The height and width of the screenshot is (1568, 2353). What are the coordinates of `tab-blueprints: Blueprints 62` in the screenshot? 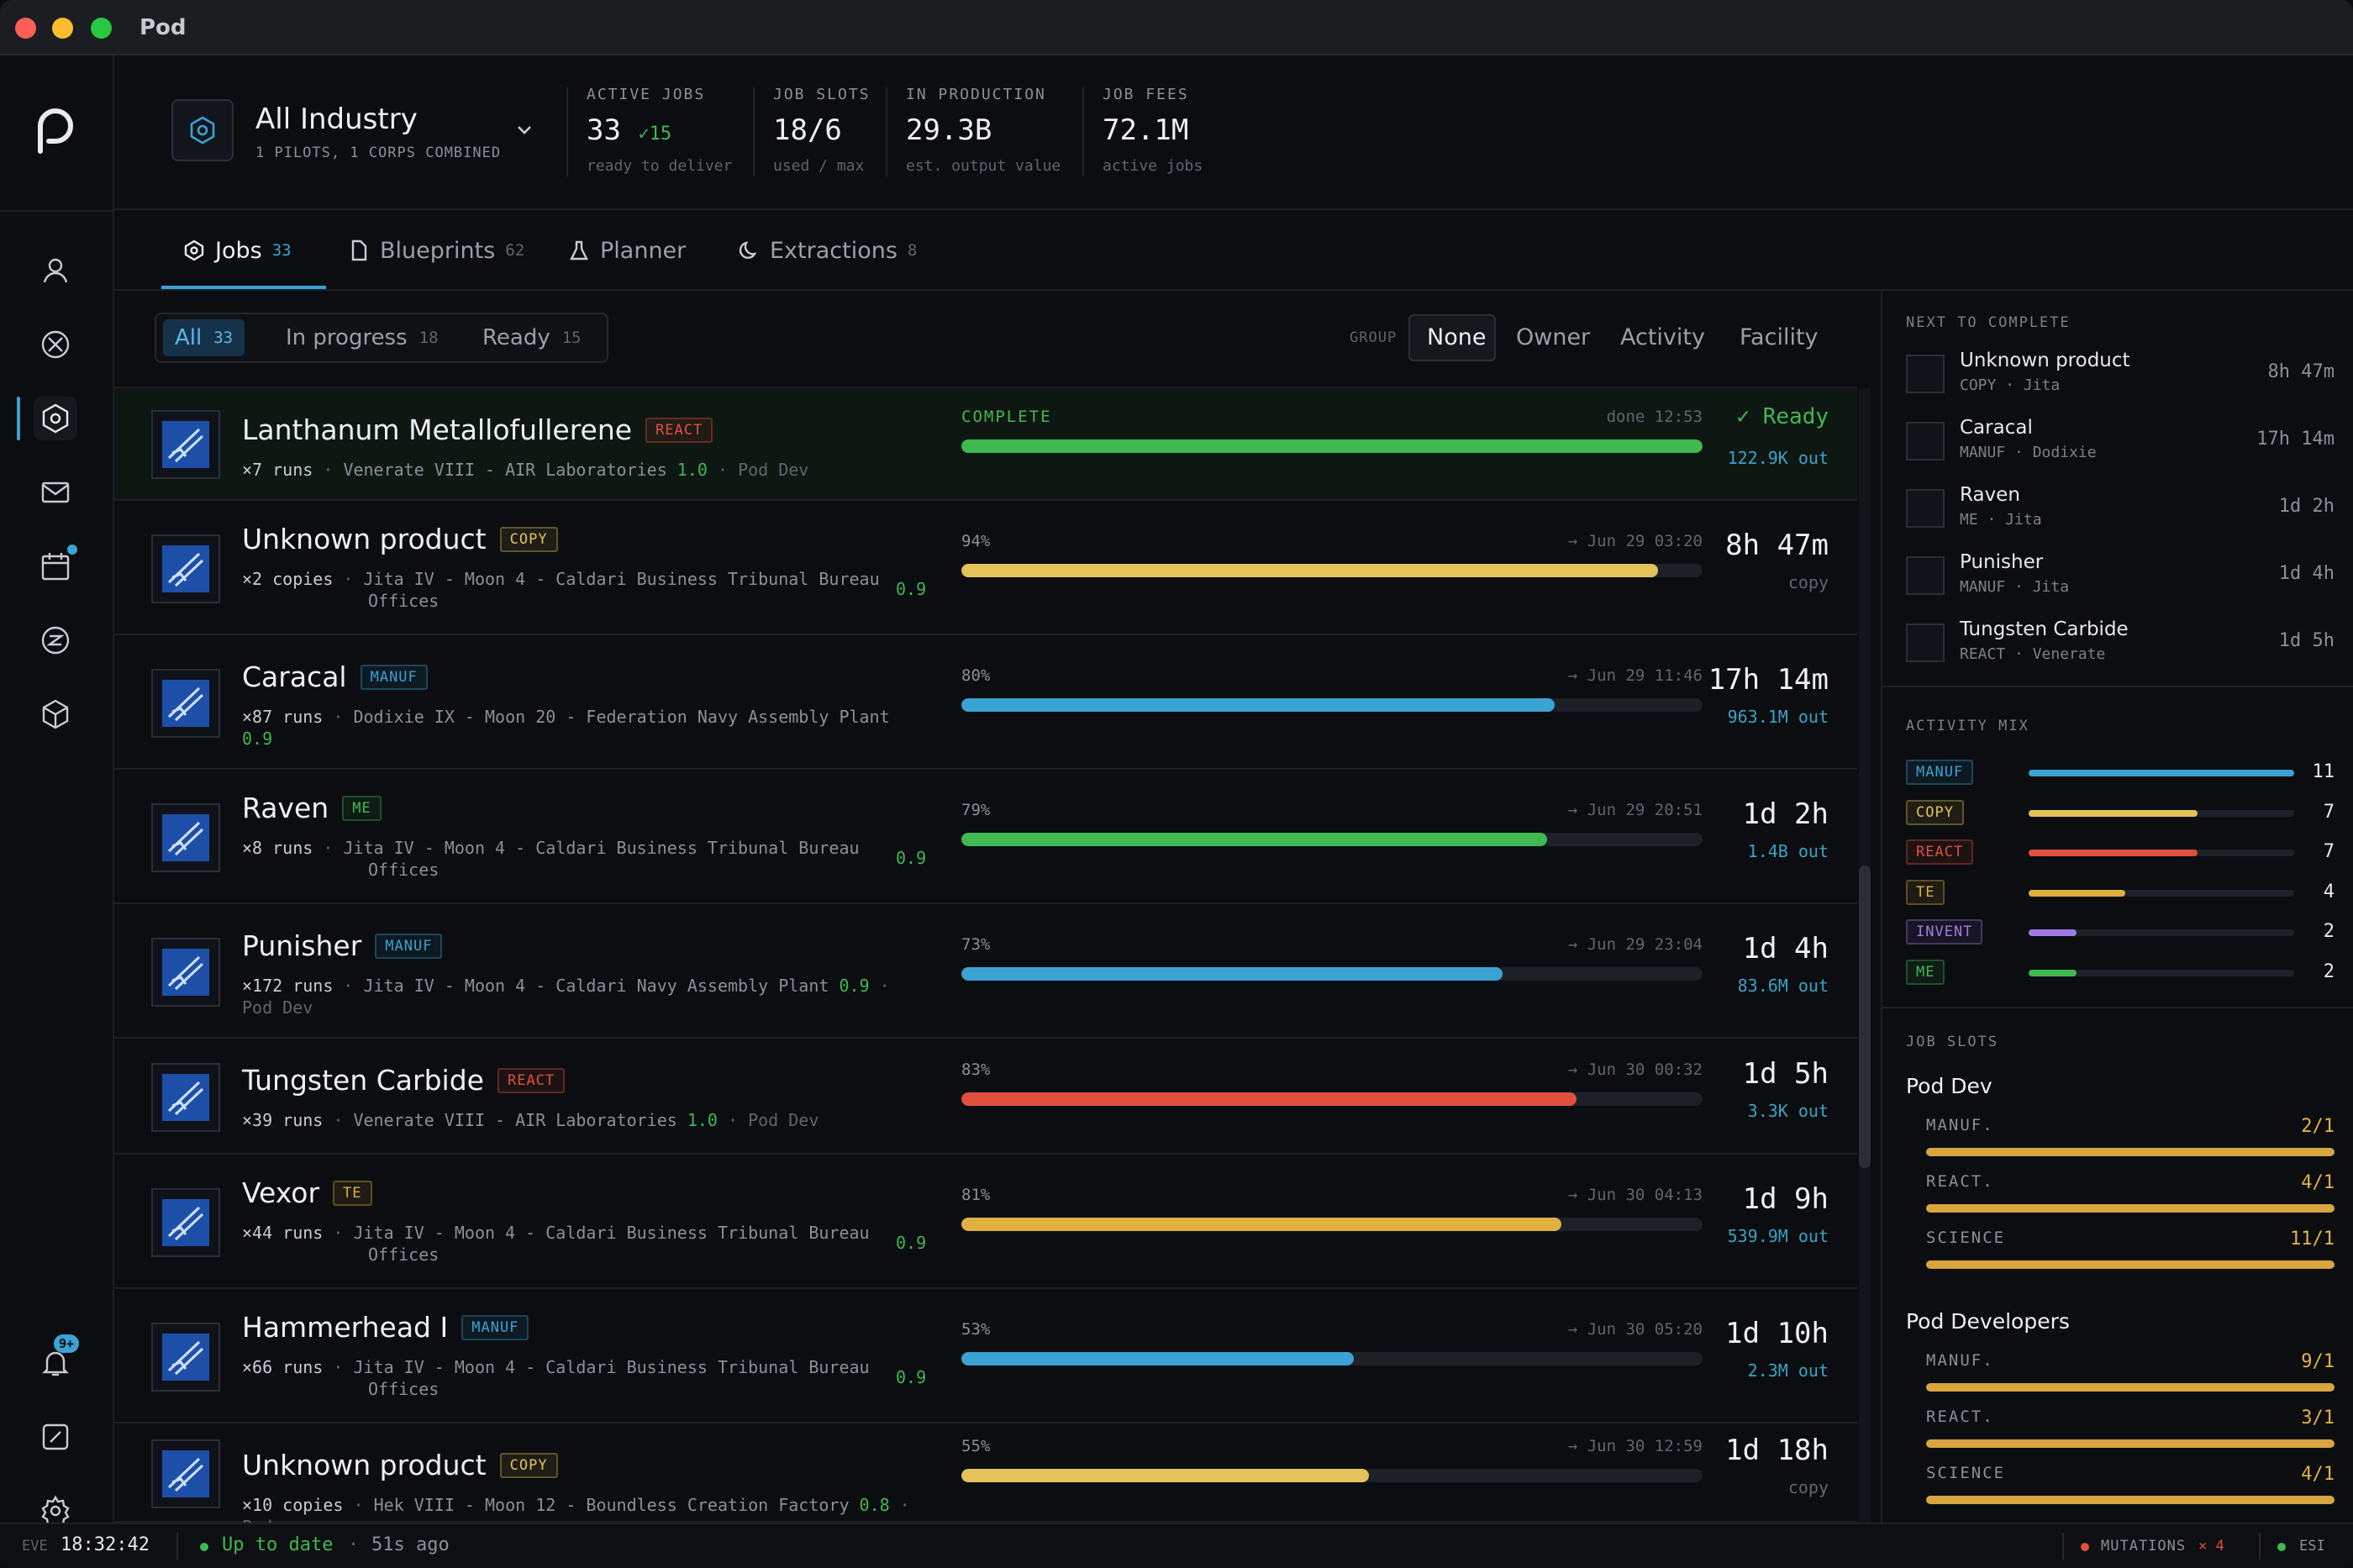 It's located at (436, 251).